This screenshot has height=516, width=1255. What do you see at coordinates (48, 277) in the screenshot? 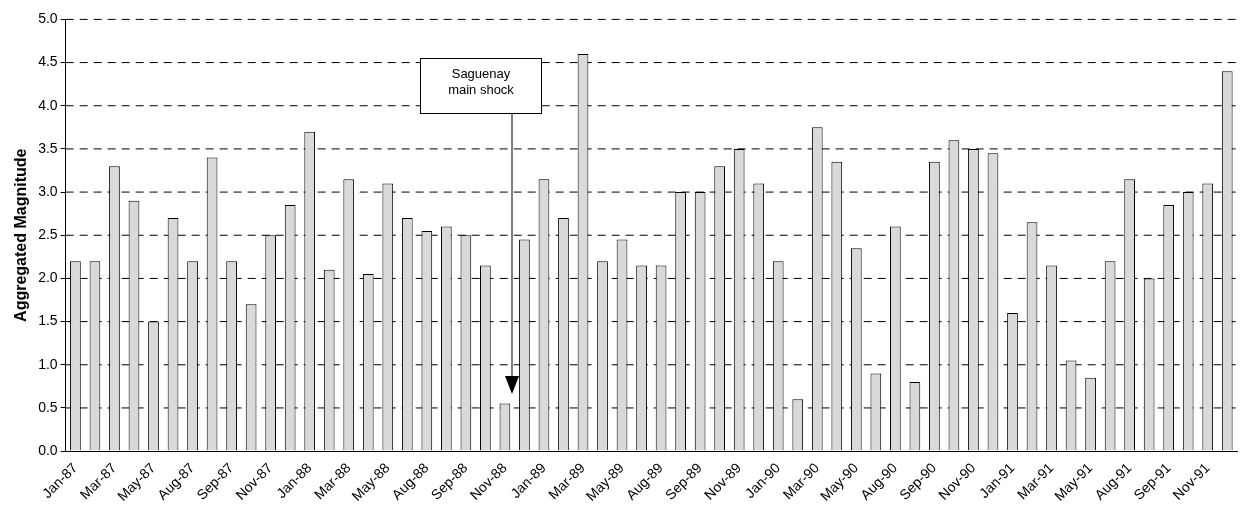
I see `y-tick-label: 2.0` at bounding box center [48, 277].